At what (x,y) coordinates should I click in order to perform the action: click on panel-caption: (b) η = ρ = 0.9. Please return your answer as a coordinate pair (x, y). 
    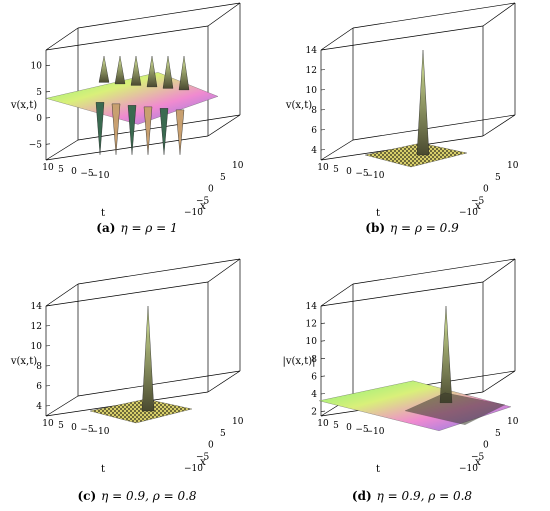
    Looking at the image, I should click on (412, 228).